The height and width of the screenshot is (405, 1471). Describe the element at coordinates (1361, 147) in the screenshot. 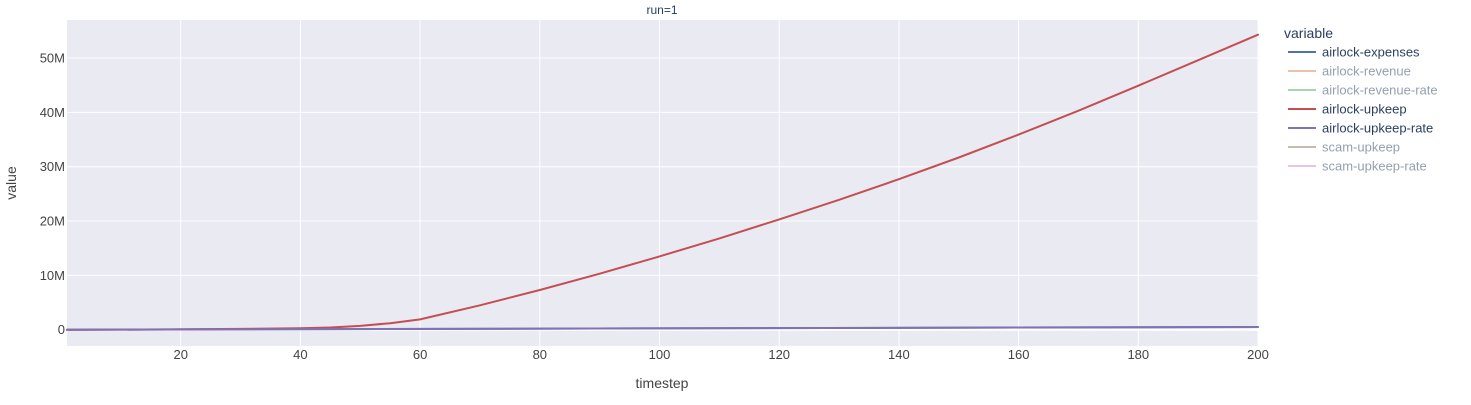

I see `legend-label: scam-upkeep` at that location.